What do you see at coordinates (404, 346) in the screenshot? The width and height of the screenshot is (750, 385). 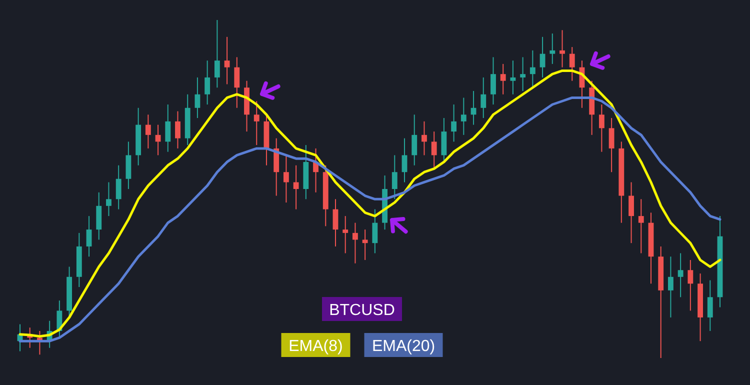 I see `text: EMA(20)` at bounding box center [404, 346].